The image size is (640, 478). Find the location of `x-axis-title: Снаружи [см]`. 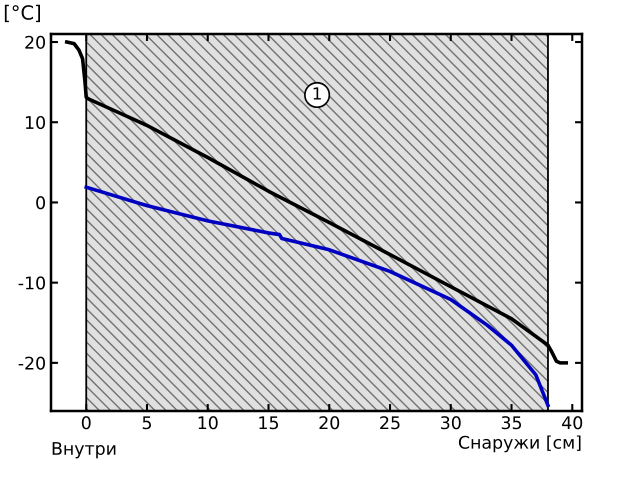

x-axis-title: Снаружи [см] is located at coordinates (519, 443).